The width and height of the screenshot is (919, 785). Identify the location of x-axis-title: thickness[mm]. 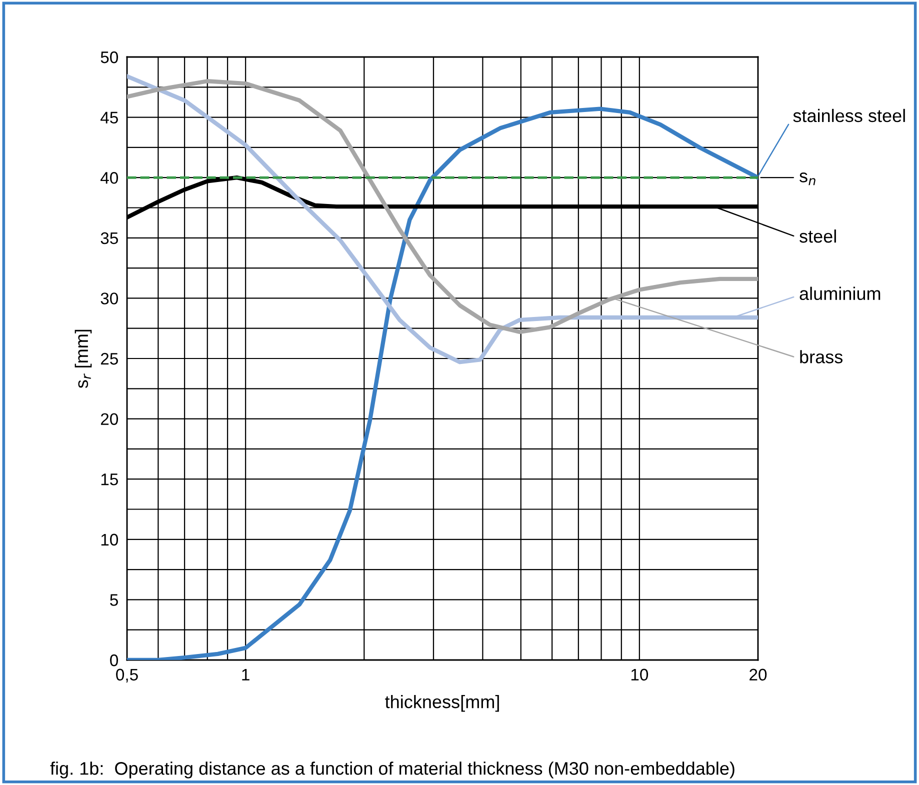
(442, 703).